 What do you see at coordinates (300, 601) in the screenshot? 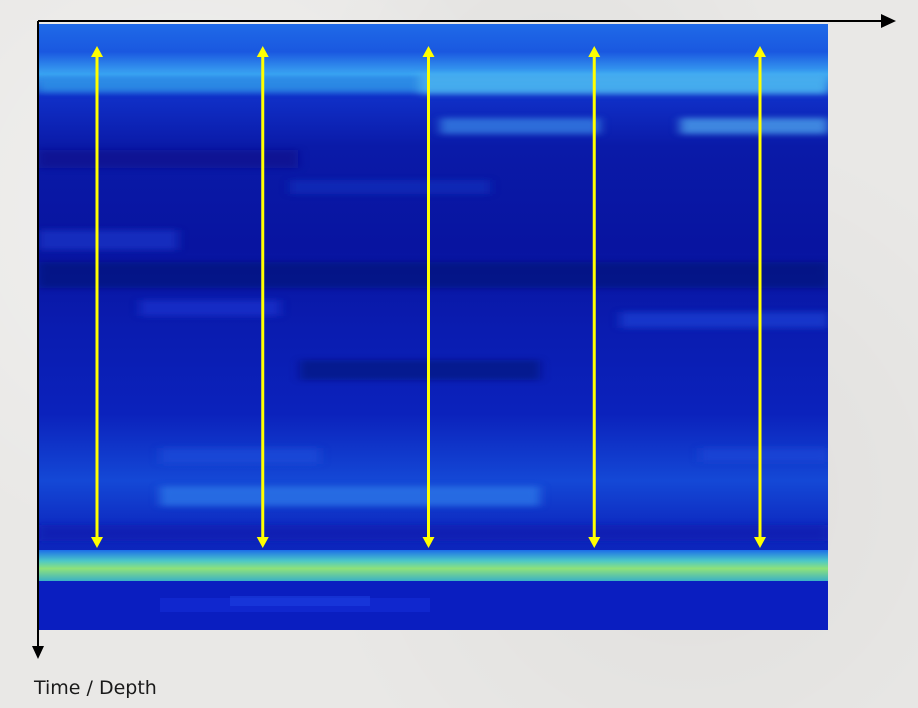
I see `heatmap-lower-patch` at bounding box center [300, 601].